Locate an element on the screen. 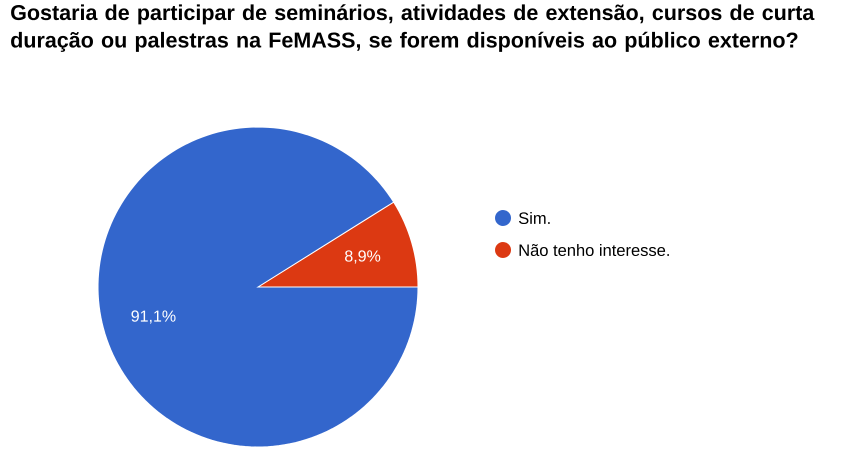 This screenshot has height=450, width=845. legend-label: Sim. is located at coordinates (534, 218).